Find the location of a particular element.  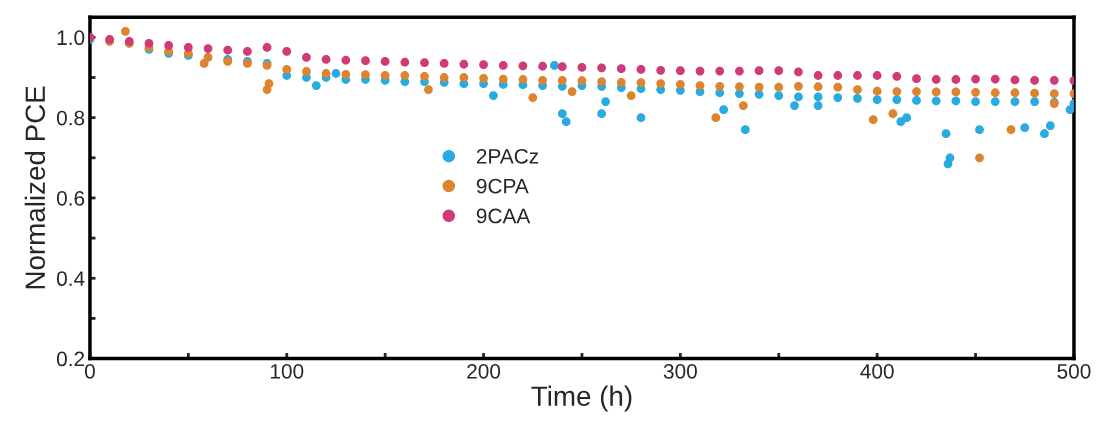

y-tick-label: 1.0 is located at coordinates (71, 38).